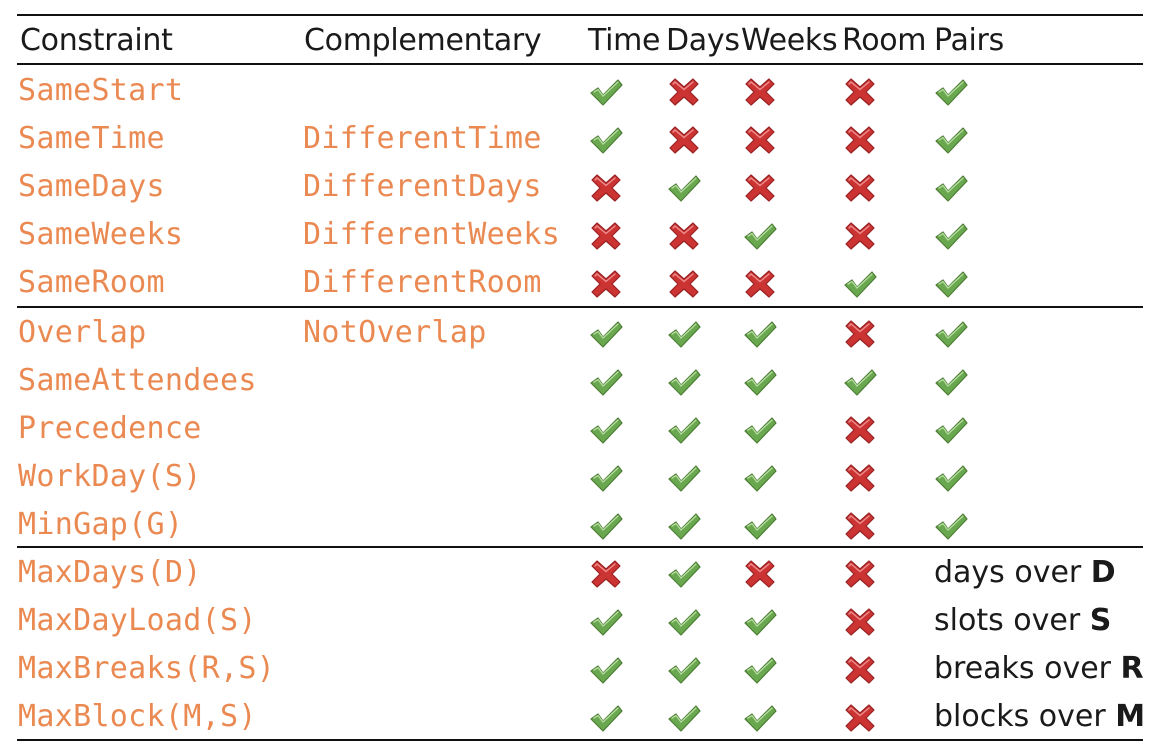 The height and width of the screenshot is (754, 1160). What do you see at coordinates (1008, 572) in the screenshot?
I see `pairs-label: days over` at bounding box center [1008, 572].